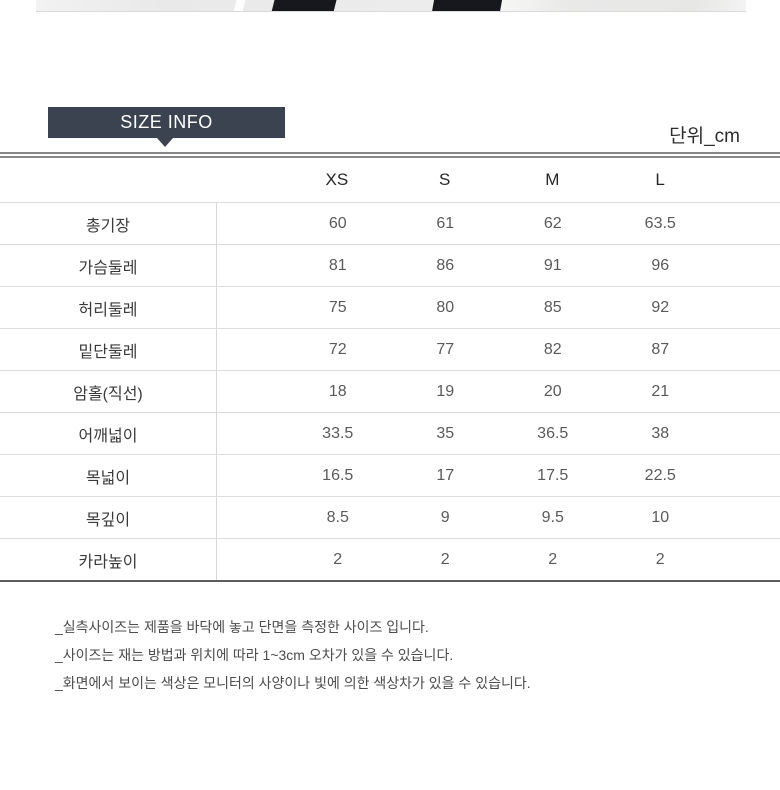 The height and width of the screenshot is (790, 780). What do you see at coordinates (337, 223) in the screenshot?
I see `cell-value: 60` at bounding box center [337, 223].